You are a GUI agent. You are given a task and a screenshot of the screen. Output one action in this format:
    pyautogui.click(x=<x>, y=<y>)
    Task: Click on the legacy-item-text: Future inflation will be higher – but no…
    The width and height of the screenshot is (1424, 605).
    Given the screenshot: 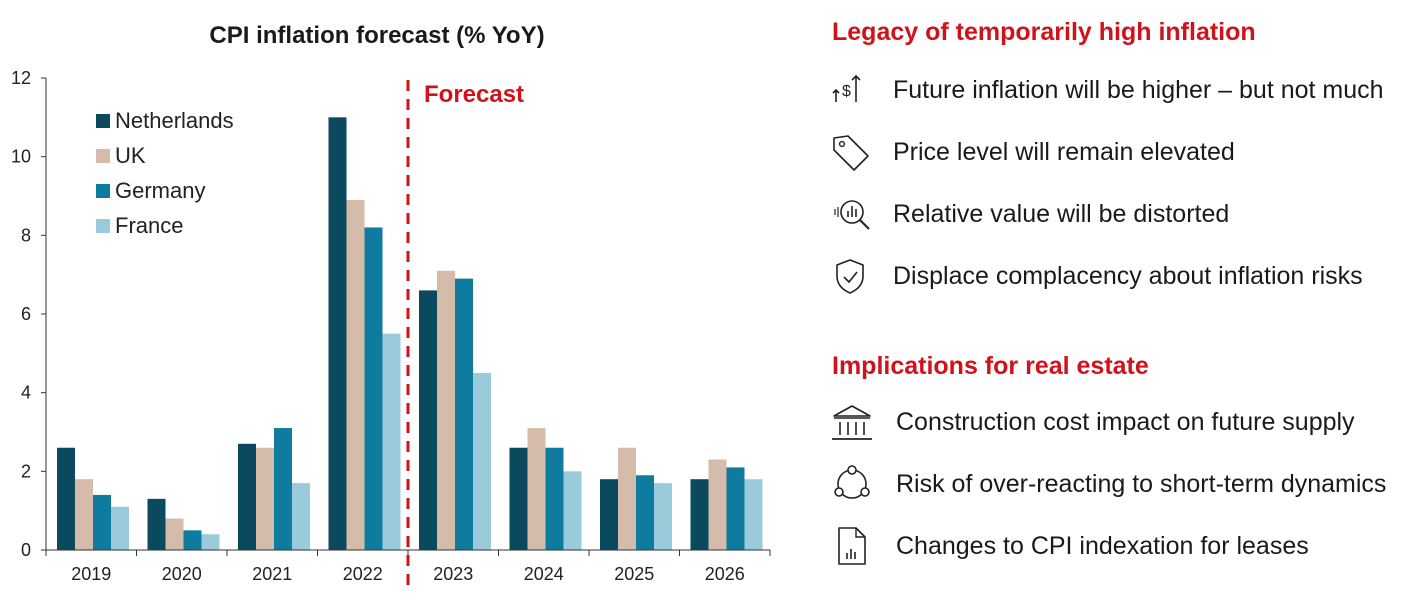 What is the action you would take?
    pyautogui.click(x=1138, y=89)
    